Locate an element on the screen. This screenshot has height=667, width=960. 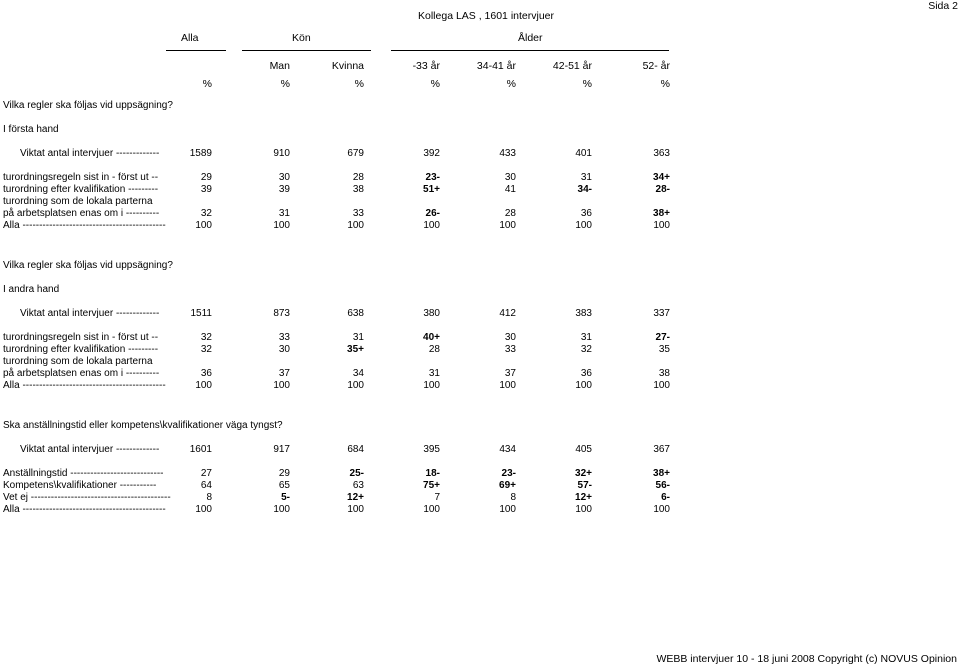
weighted-count-cell: 1601 is located at coordinates (200, 449).